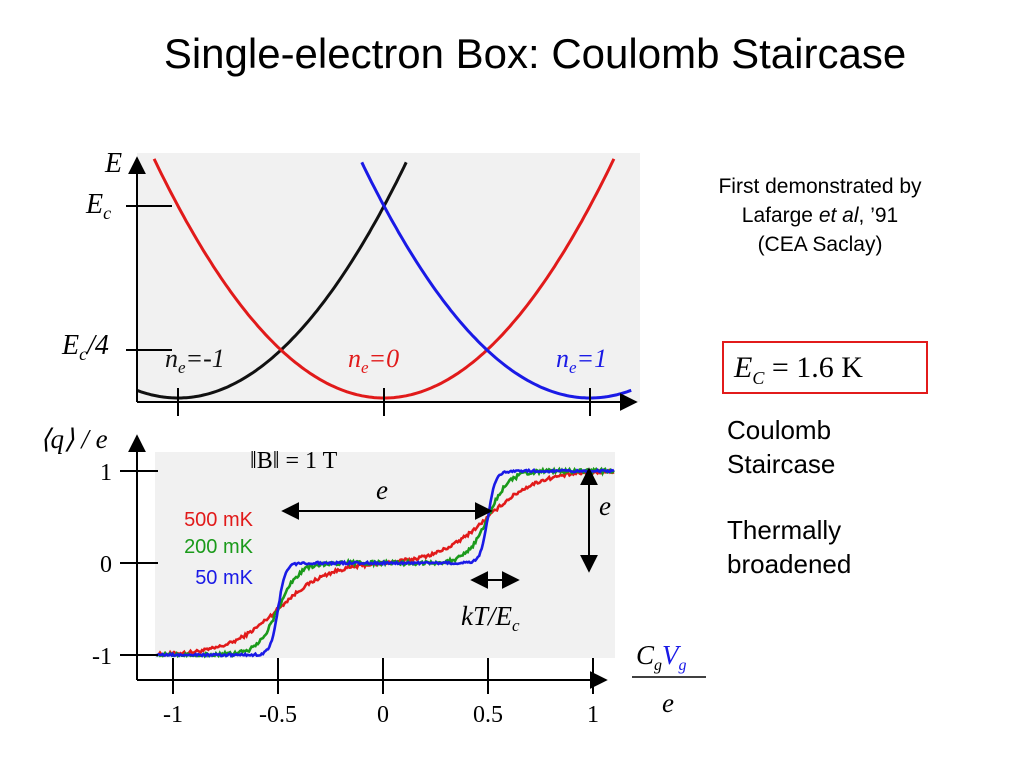  Describe the element at coordinates (224, 578) in the screenshot. I see `legend-50-mk: 50 mK` at that location.